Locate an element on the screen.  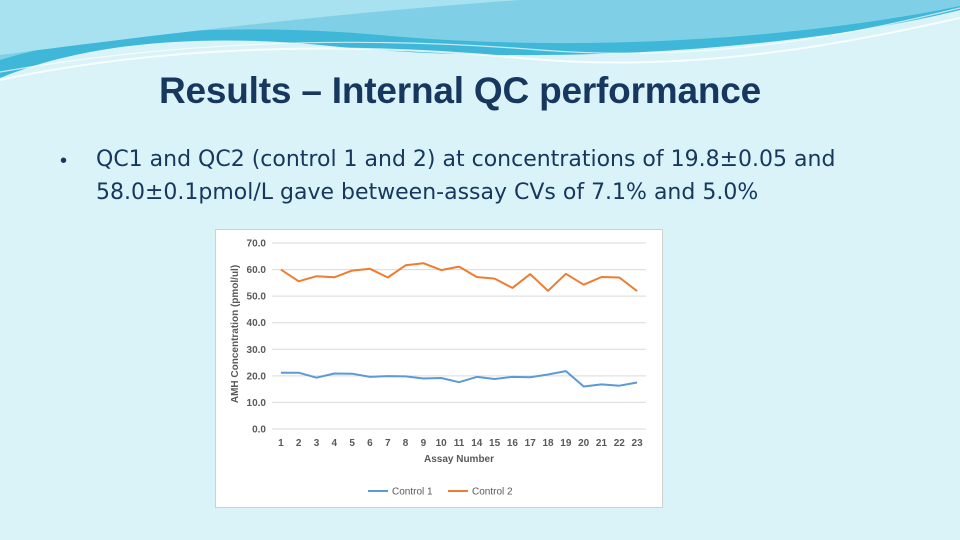
legend-label: Control 2 is located at coordinates (492, 492).